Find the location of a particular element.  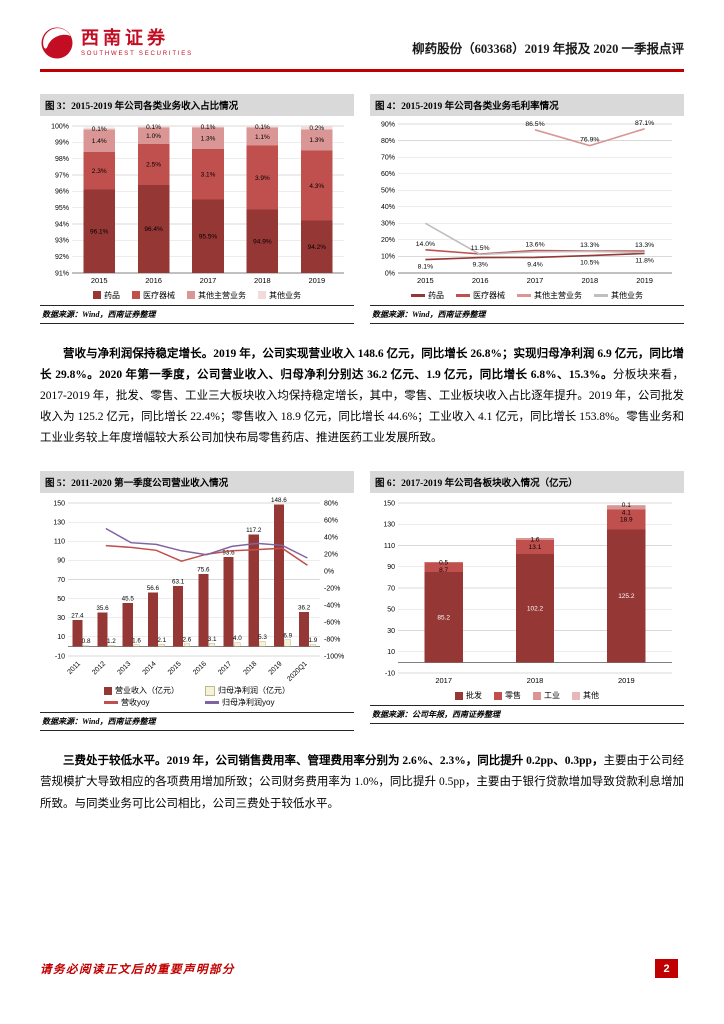

logo-mark-icon is located at coordinates (57, 43).